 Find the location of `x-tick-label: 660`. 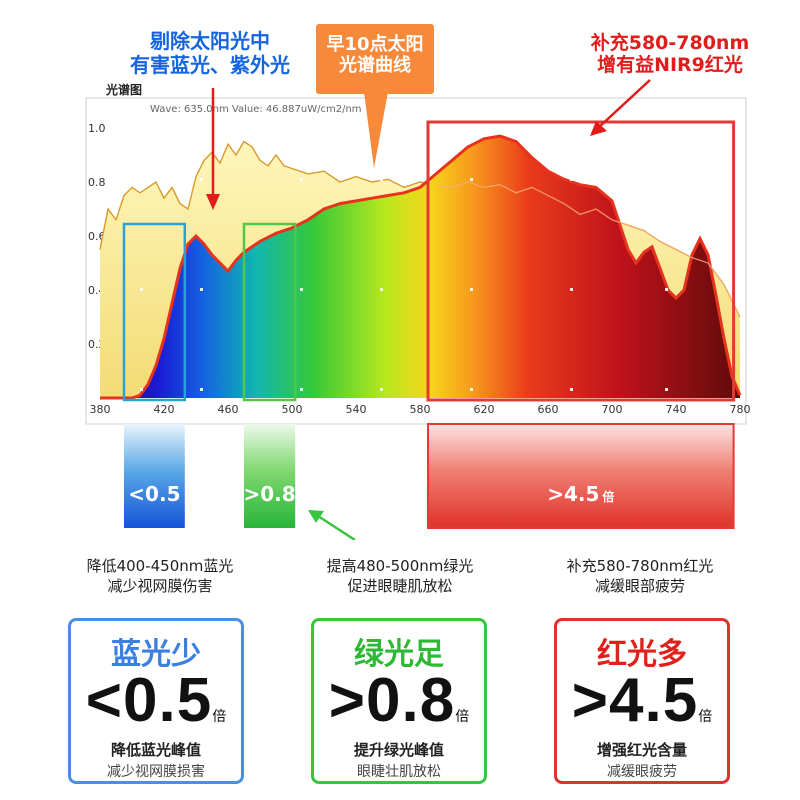

x-tick-label: 660 is located at coordinates (548, 409).